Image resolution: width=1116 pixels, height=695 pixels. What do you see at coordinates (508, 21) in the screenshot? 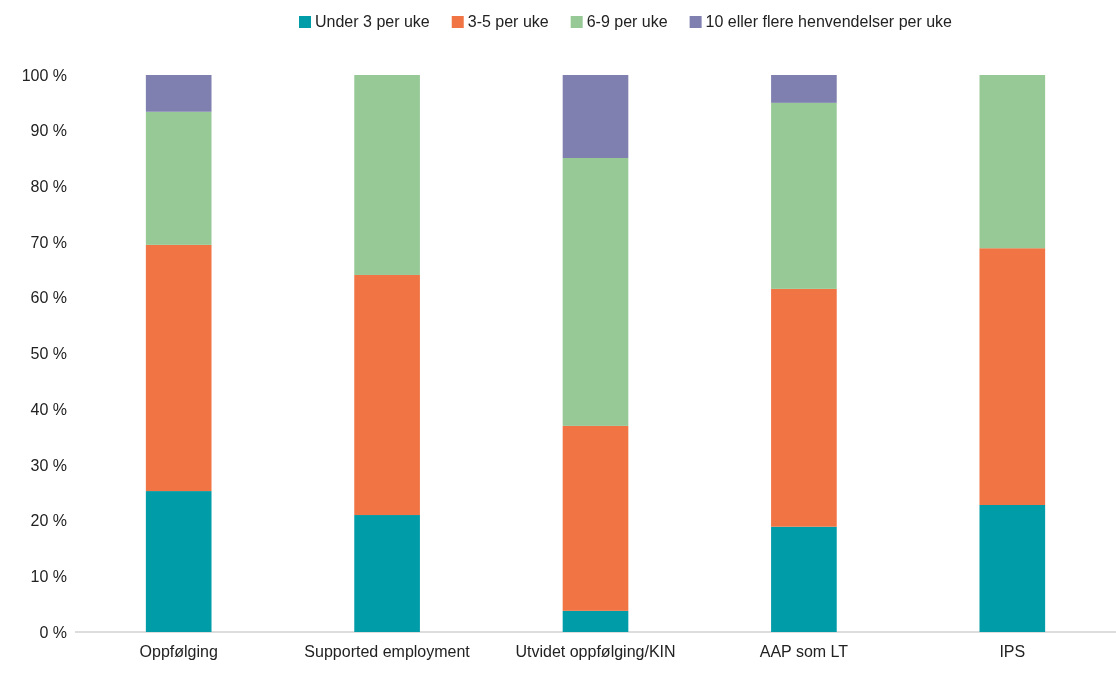
I see `legend-label: 3-5 per uke` at bounding box center [508, 21].